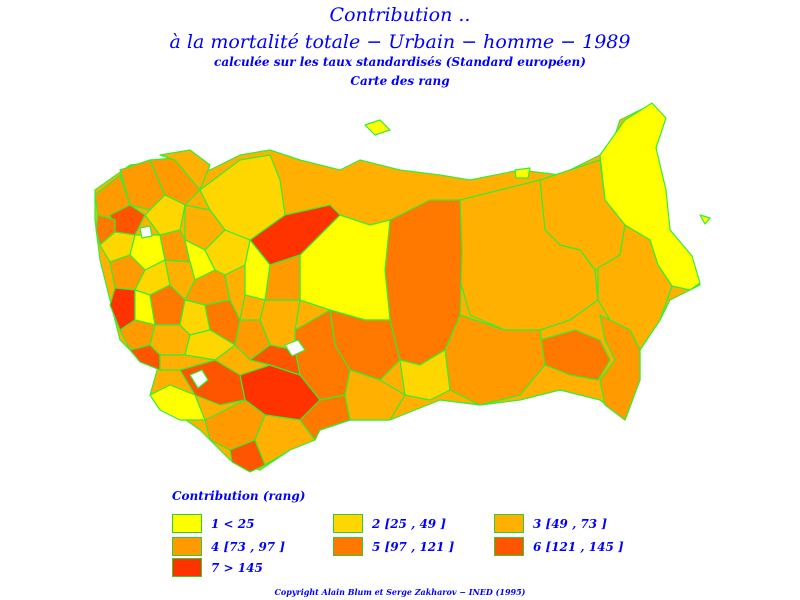 This screenshot has width=800, height=600. I want to click on legend-label-7: 7 > 145, so click(237, 567).